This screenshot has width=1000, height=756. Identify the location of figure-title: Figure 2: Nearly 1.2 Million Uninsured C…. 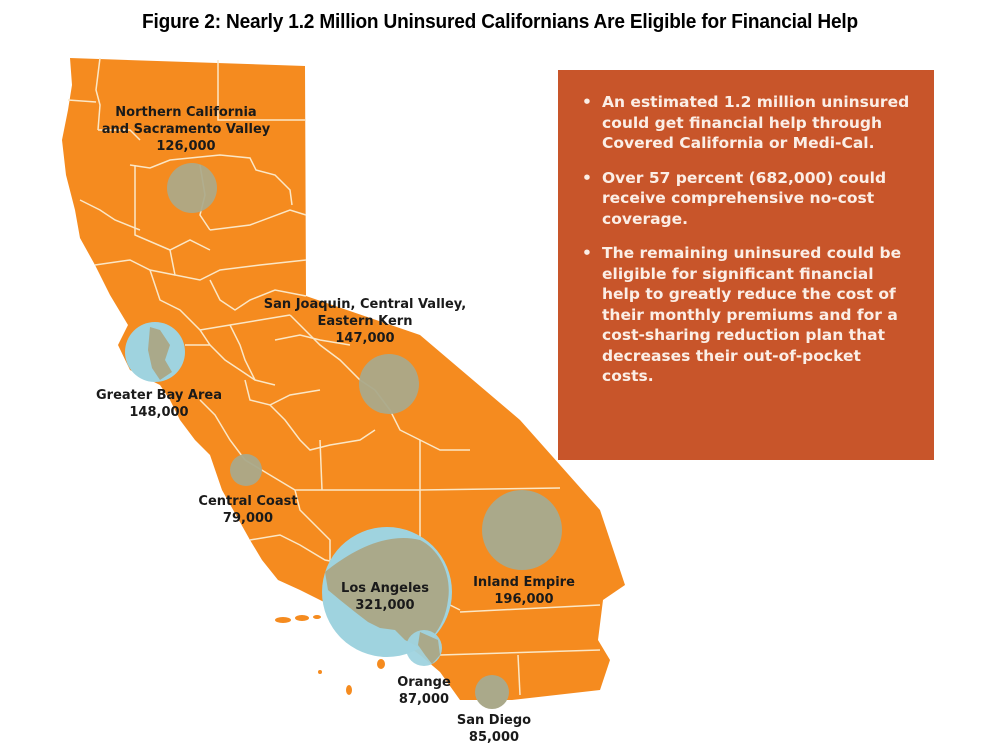
(500, 21).